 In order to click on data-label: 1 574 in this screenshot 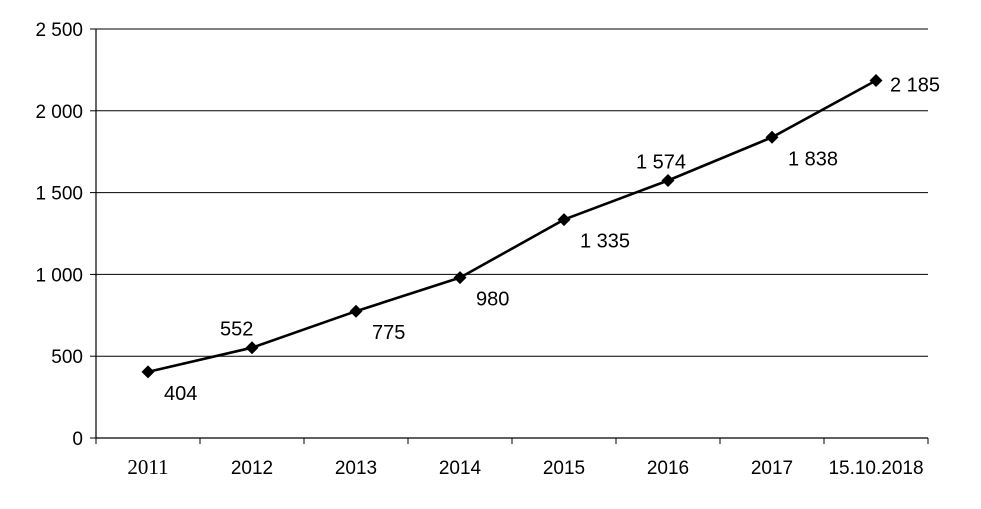, I will do `click(661, 162)`.